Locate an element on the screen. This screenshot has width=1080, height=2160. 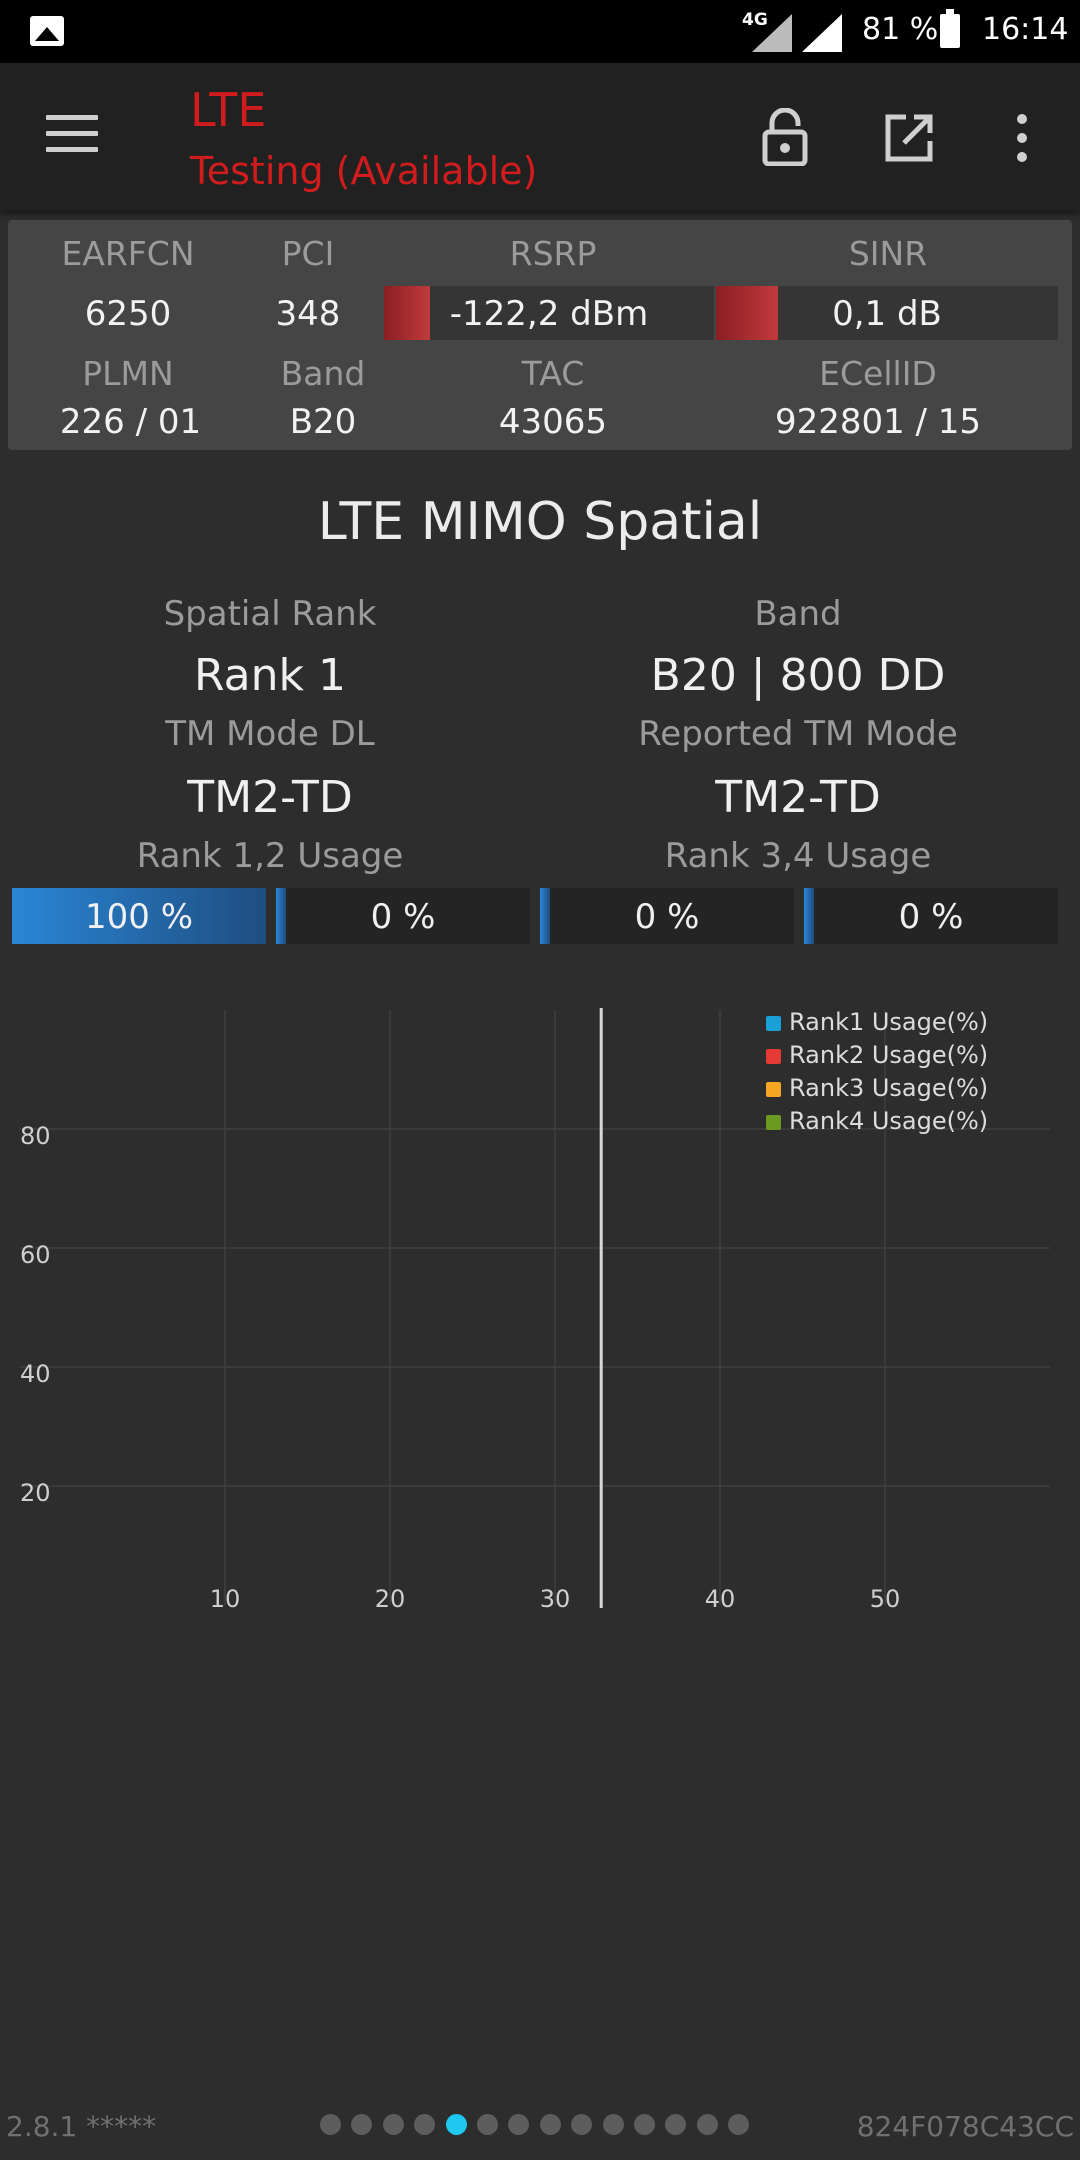
rank1-usage-value: 100 % is located at coordinates (138, 917).